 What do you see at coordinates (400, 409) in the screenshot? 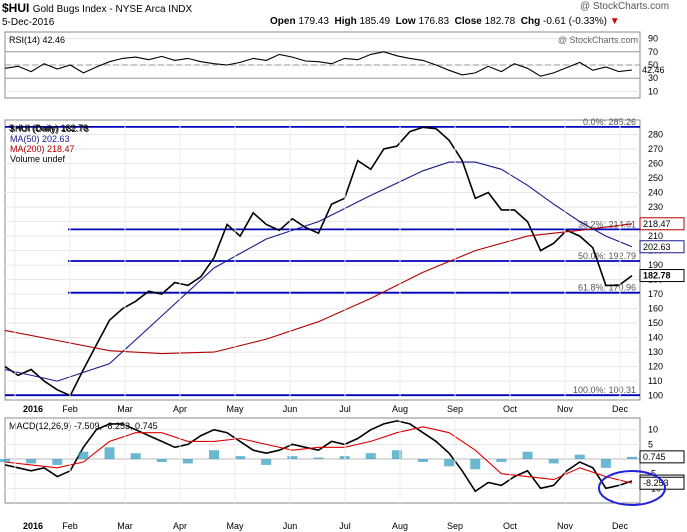
I see `price-x-tick-label: Aug` at bounding box center [400, 409].